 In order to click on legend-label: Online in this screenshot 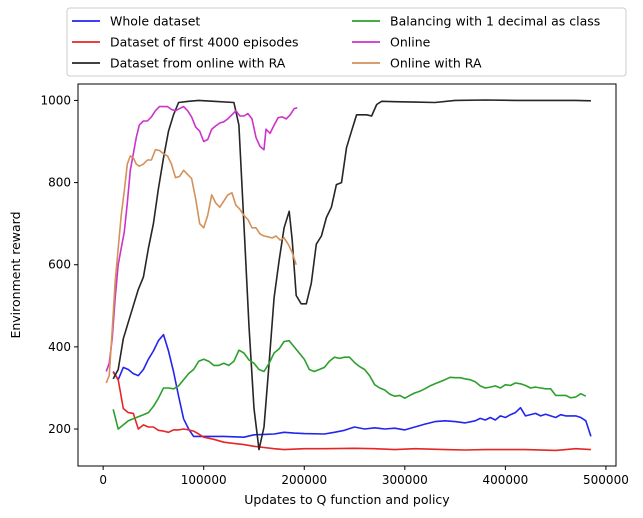, I will do `click(410, 42)`.